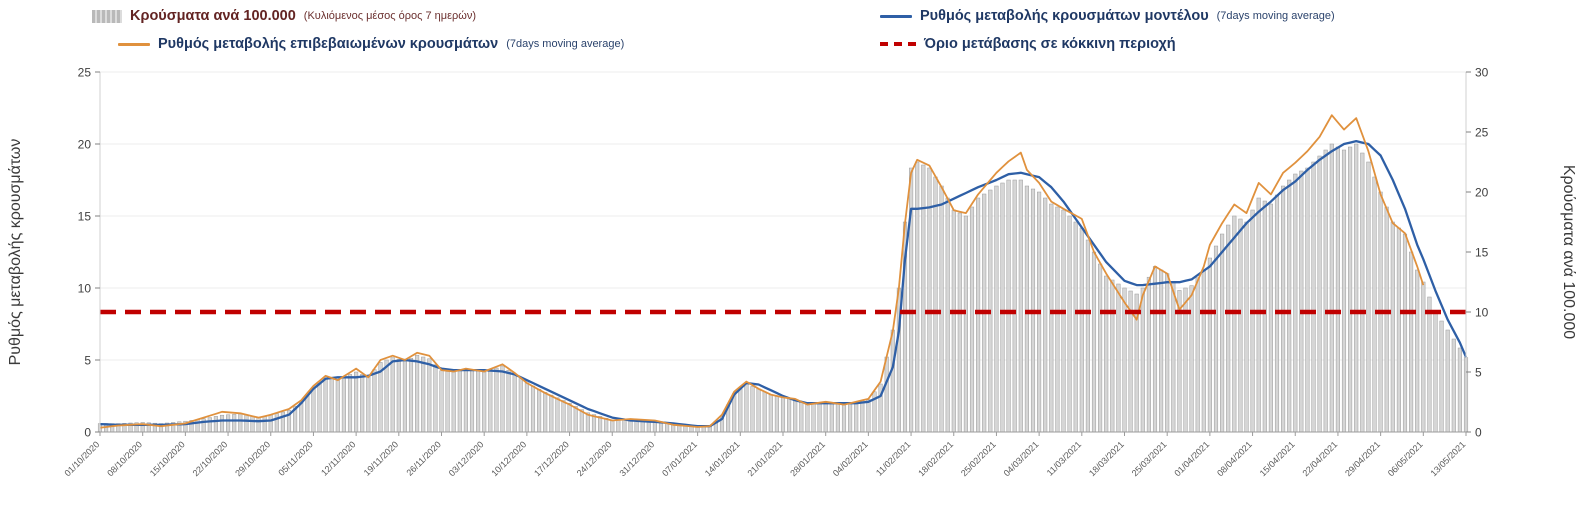 The width and height of the screenshot is (1581, 520). Describe the element at coordinates (893, 458) in the screenshot. I see `svg-text: 11/02/2021` at that location.